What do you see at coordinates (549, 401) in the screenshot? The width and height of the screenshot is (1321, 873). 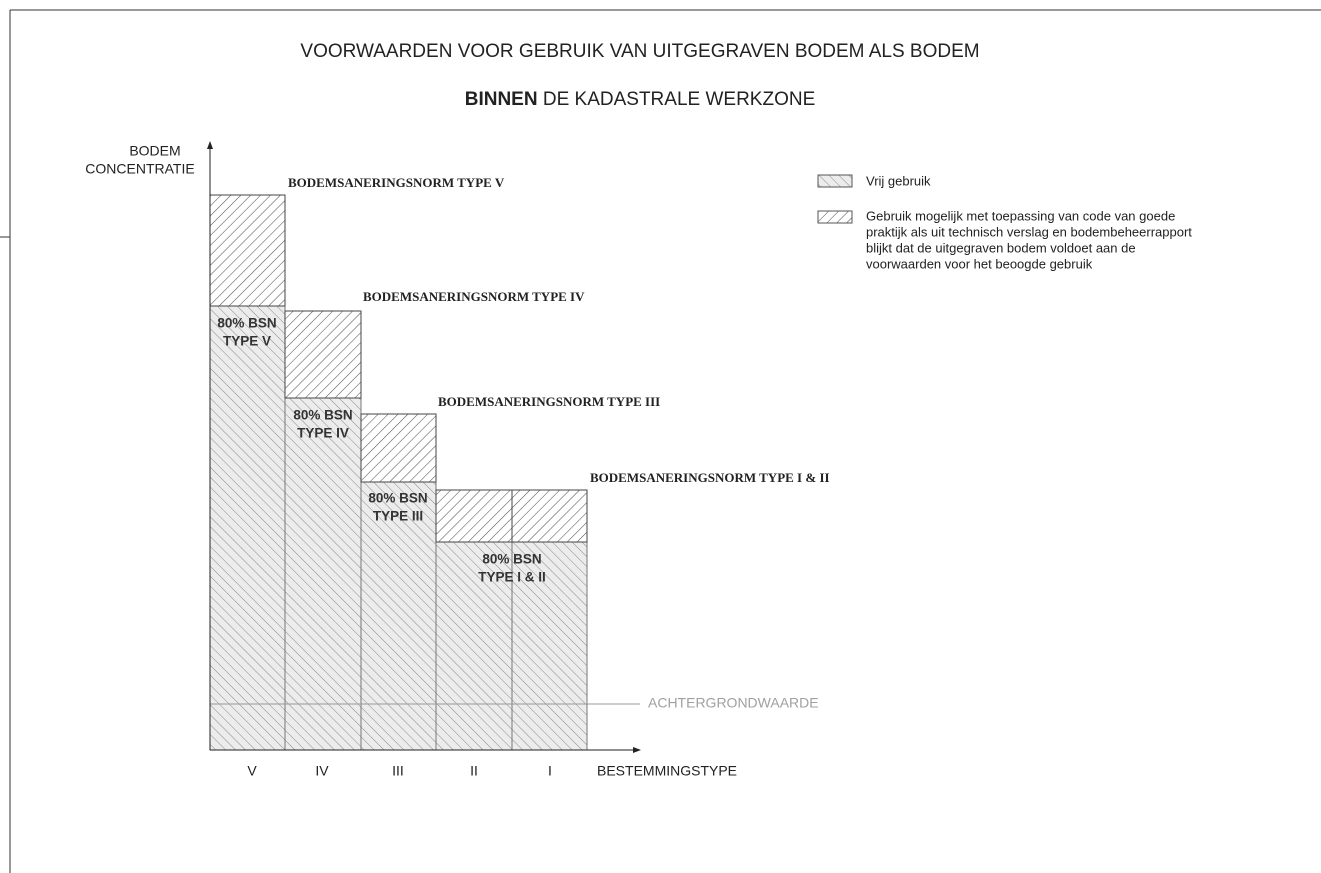 I see `norm-label: BODEMSANERINGSNORM TYPE III` at bounding box center [549, 401].